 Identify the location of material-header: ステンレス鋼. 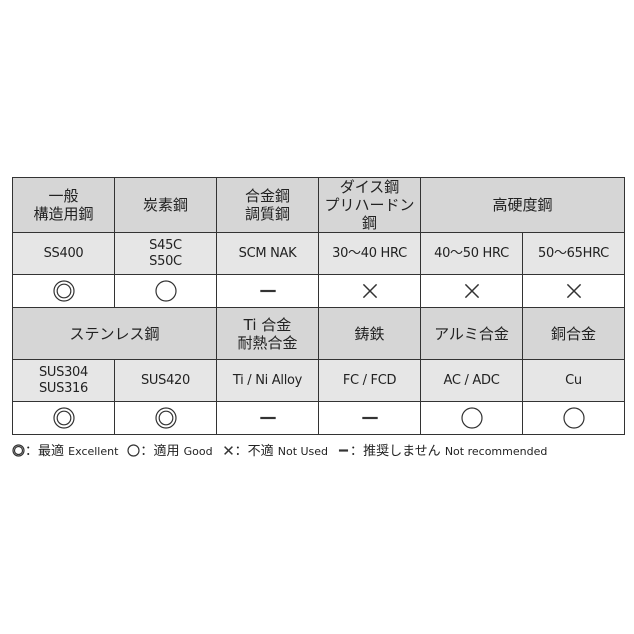
(114, 333).